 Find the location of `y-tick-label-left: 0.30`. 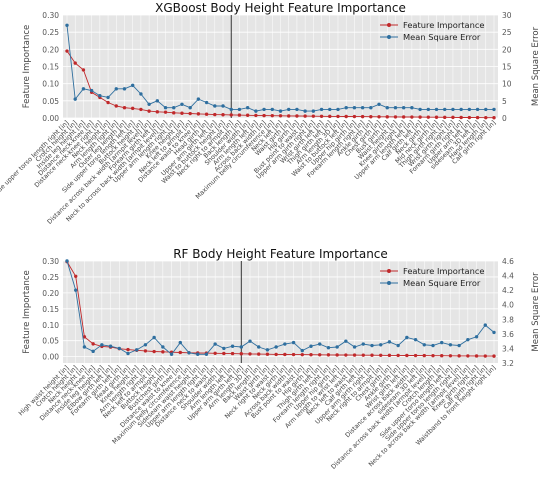

y-tick-label-left: 0.30 is located at coordinates (50, 261).